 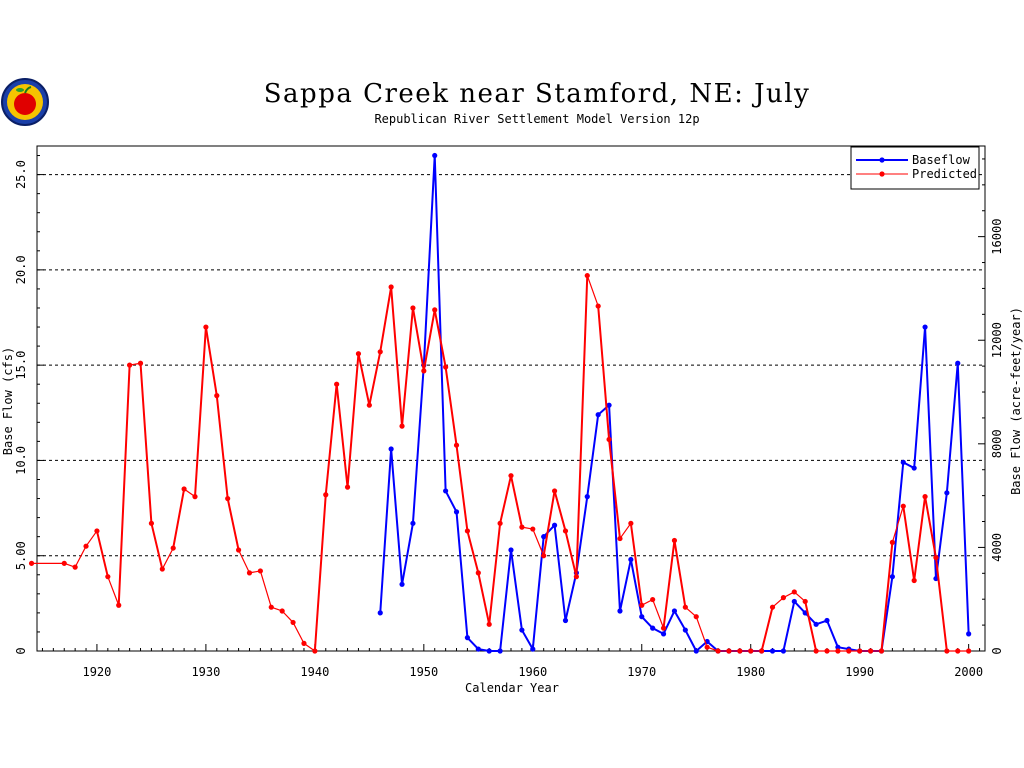 What do you see at coordinates (21, 460) in the screenshot?
I see `y-tick-label: 10.0` at bounding box center [21, 460].